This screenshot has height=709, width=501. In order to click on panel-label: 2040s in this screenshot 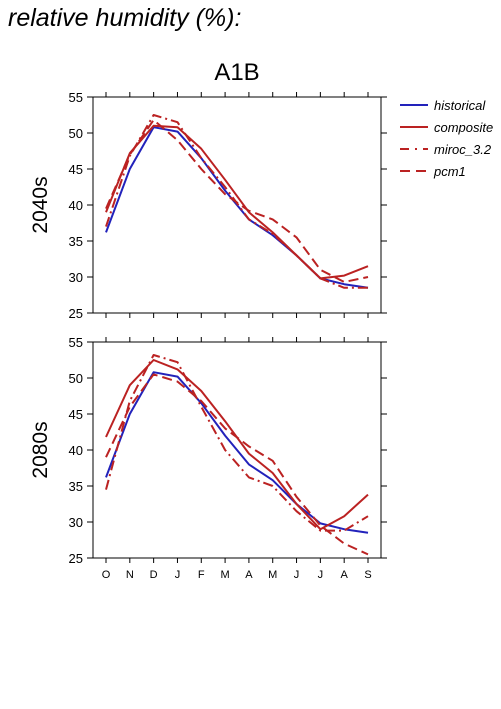, I will do `click(40, 204)`.